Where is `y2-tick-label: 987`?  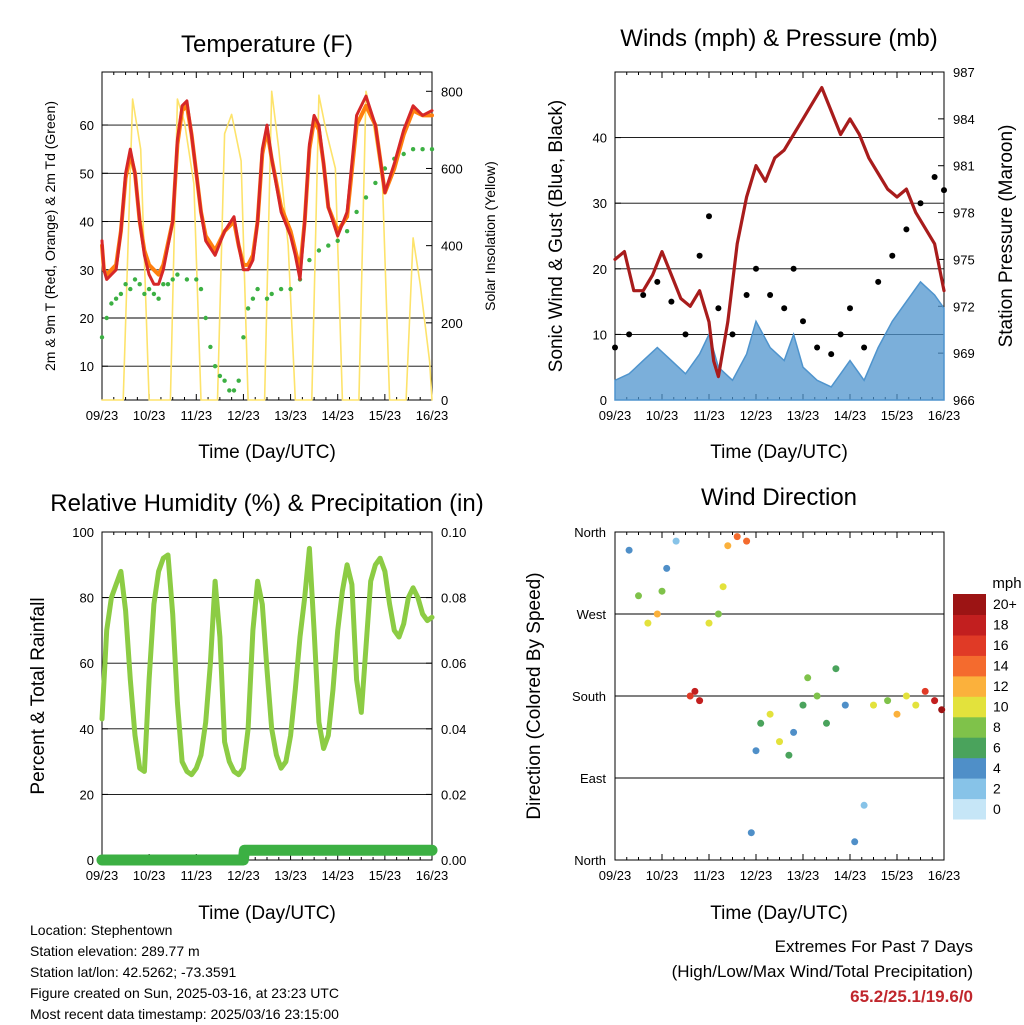 y2-tick-label: 987 is located at coordinates (964, 72).